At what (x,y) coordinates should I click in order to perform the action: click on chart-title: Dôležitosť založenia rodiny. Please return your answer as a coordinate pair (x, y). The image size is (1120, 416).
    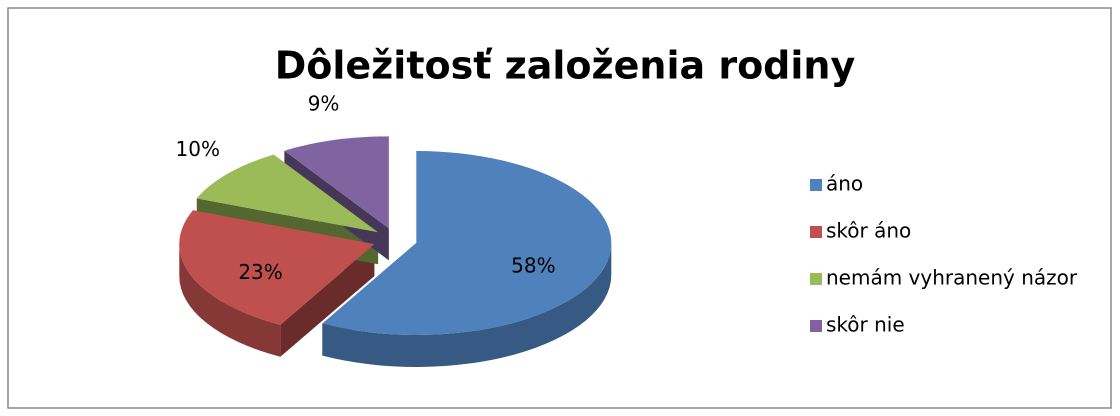
    Looking at the image, I should click on (565, 66).